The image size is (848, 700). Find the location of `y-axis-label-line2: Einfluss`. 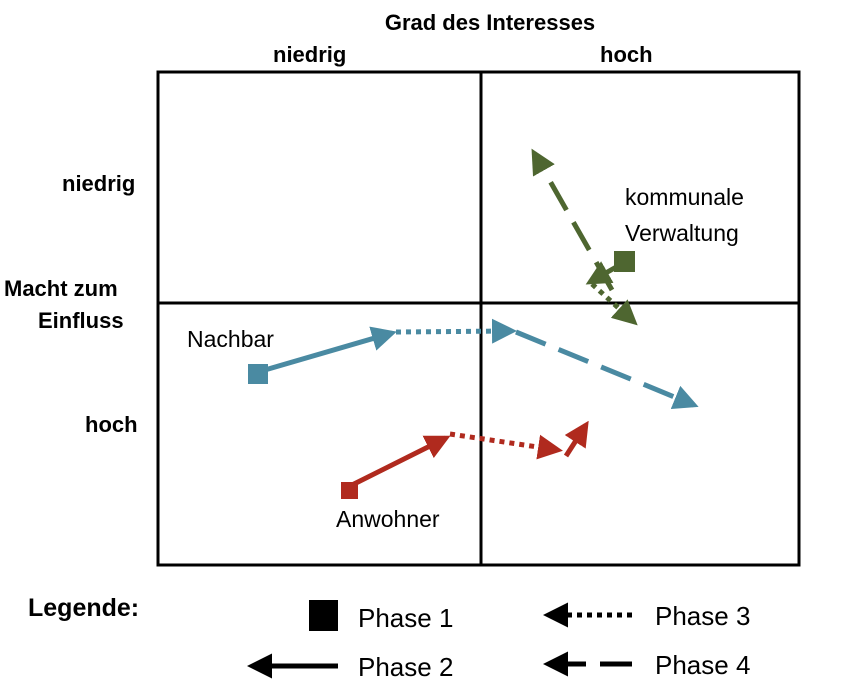

y-axis-label-line2: Einfluss is located at coordinates (81, 320).